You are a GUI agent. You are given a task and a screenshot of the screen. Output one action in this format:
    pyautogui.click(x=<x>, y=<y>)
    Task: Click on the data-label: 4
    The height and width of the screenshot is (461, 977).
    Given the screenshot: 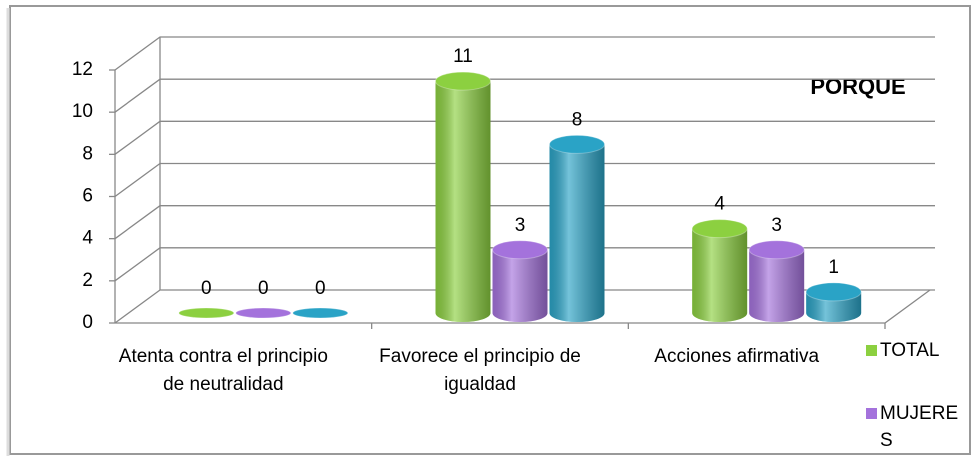 What is the action you would take?
    pyautogui.click(x=719, y=204)
    